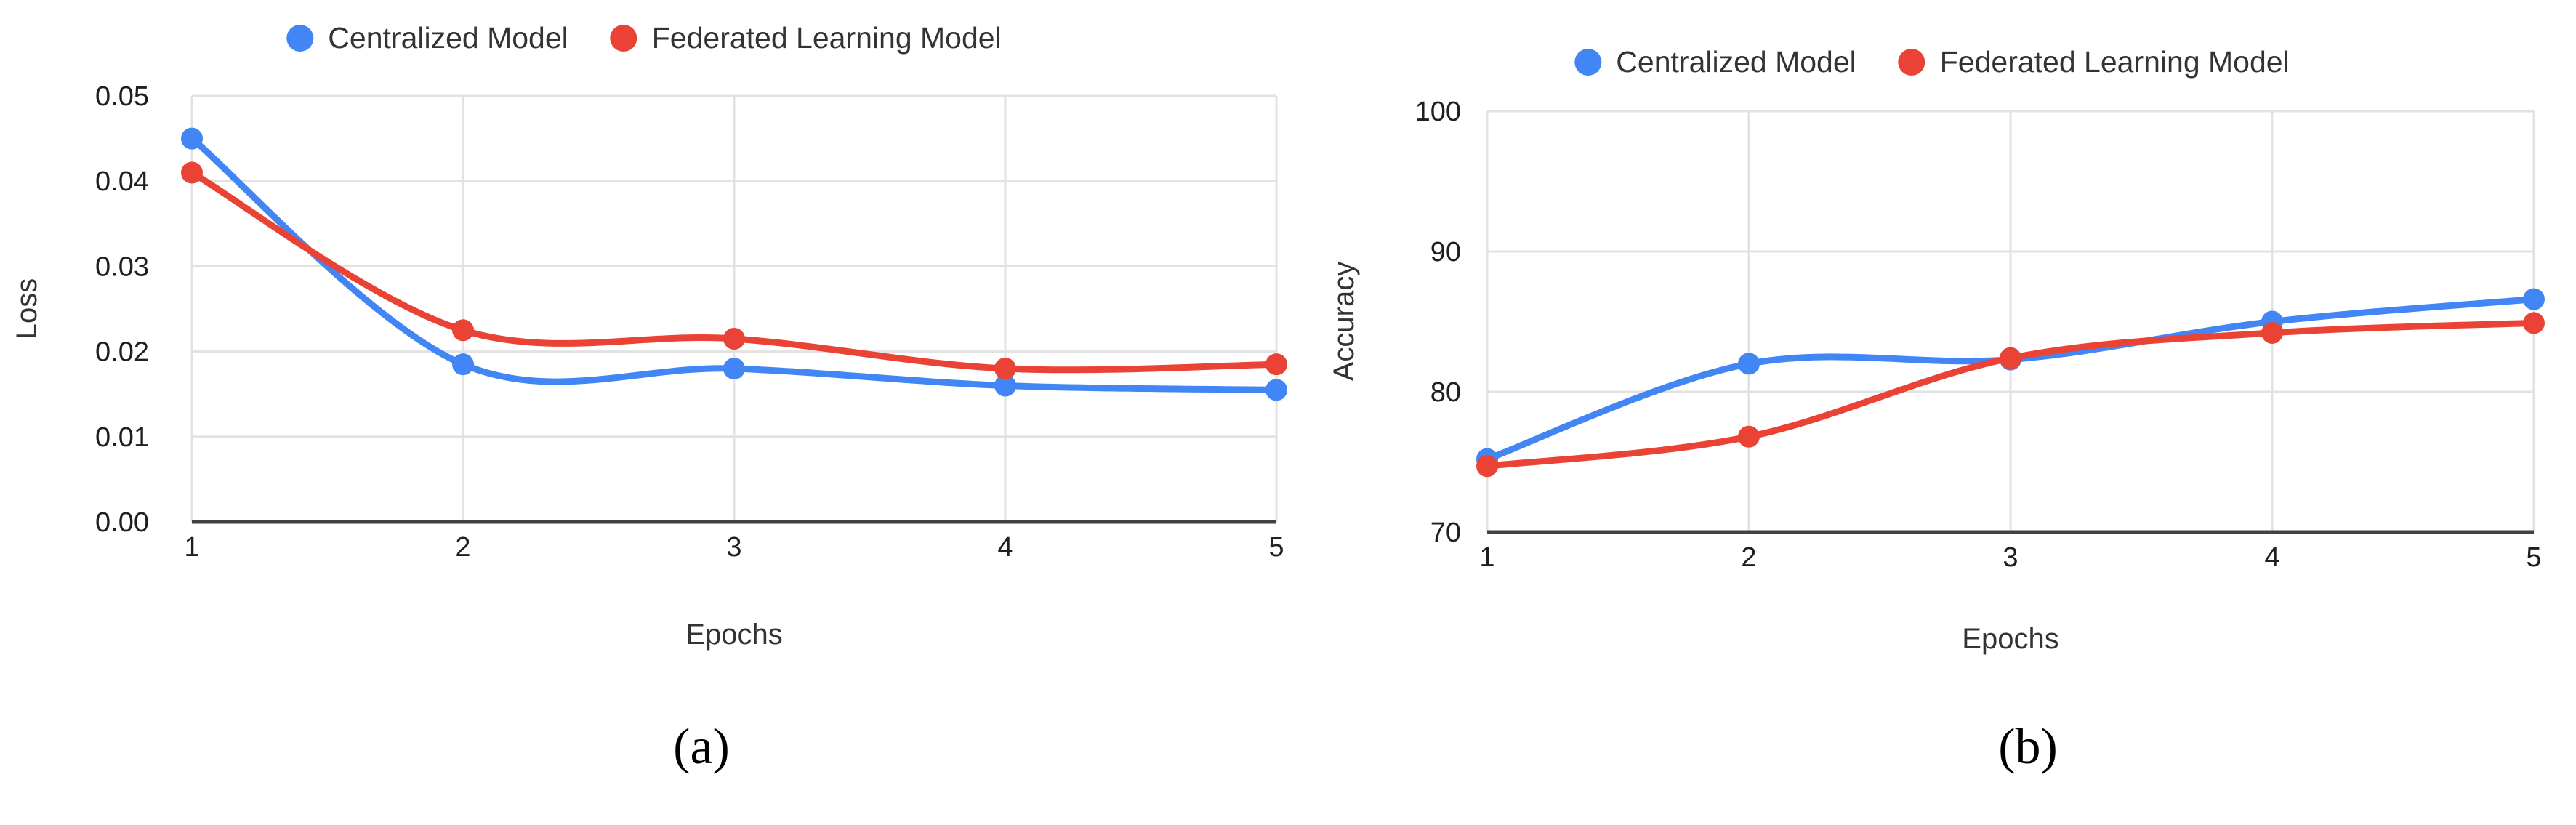  Describe the element at coordinates (27, 309) in the screenshot. I see `y-axis-title: Loss` at that location.